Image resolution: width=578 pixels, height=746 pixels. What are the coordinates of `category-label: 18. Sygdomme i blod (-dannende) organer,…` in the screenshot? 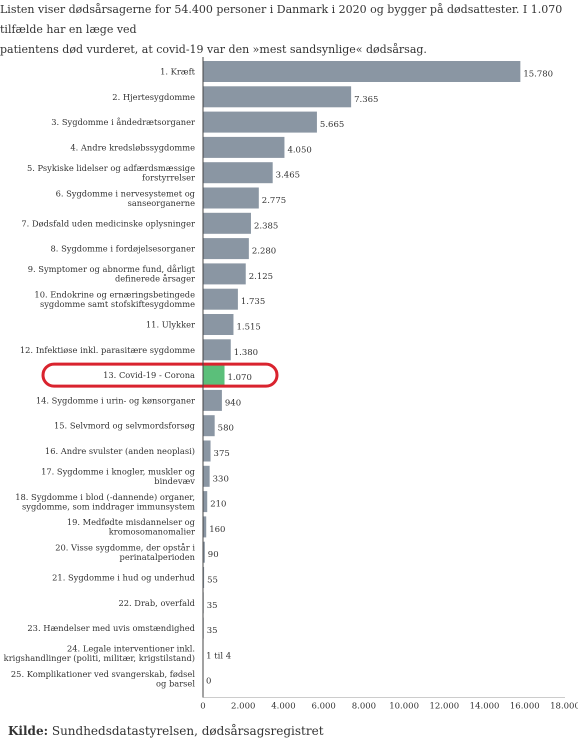 It's located at (105, 502).